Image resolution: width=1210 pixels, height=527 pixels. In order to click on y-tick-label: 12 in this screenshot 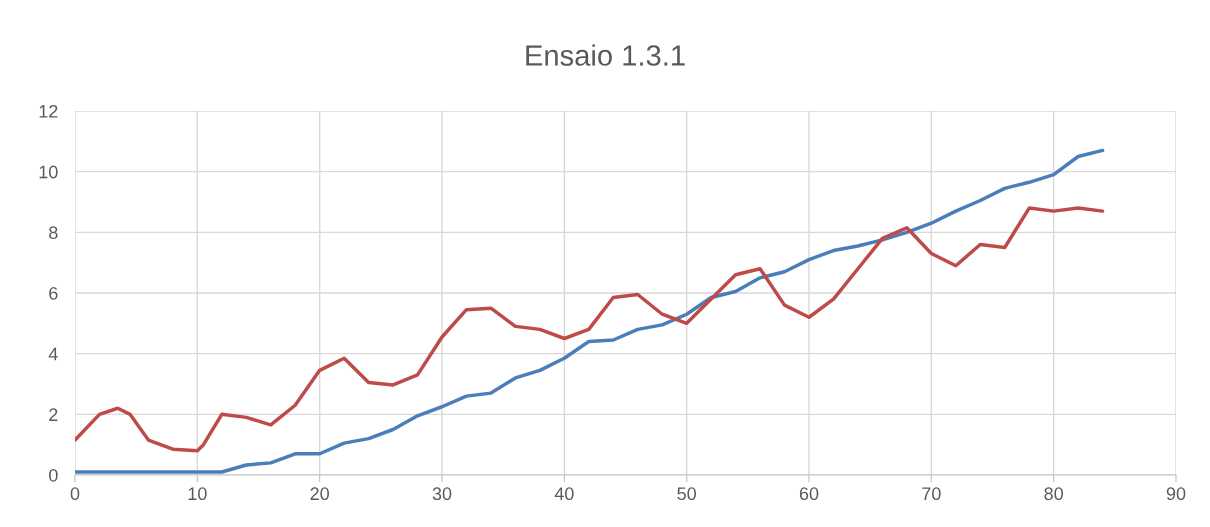, I will do `click(48, 111)`.